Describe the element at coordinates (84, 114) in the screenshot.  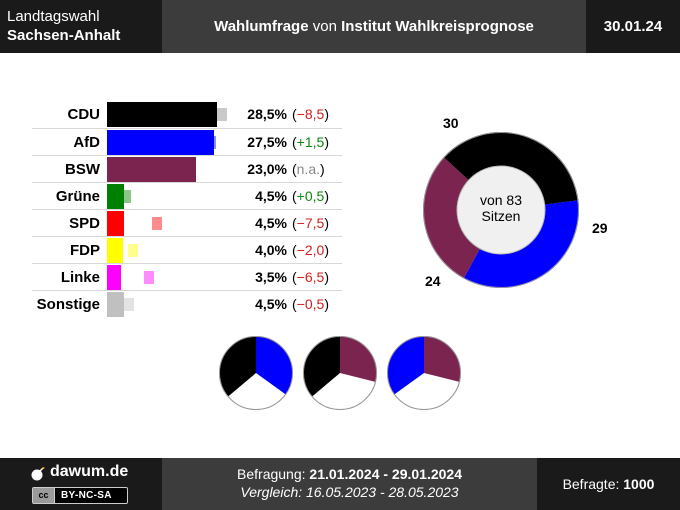
I see `party-name: CDU` at that location.